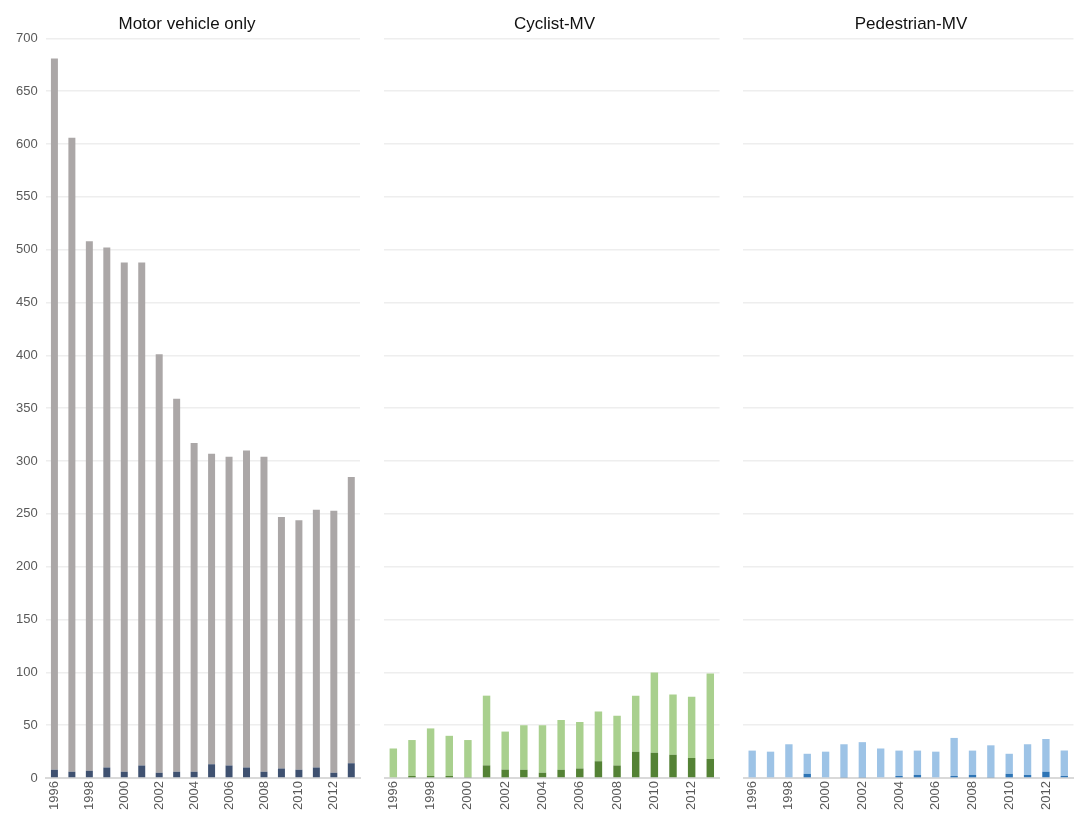  Describe the element at coordinates (26, 90) in the screenshot. I see `y-tick-label: 650` at that location.